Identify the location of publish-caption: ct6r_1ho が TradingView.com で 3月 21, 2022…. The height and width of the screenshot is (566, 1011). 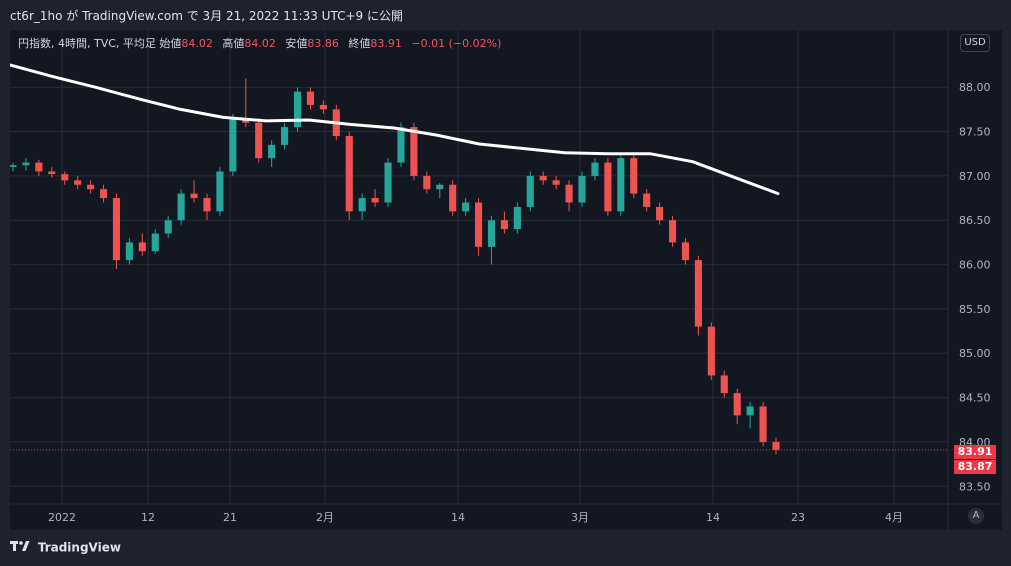
(206, 16).